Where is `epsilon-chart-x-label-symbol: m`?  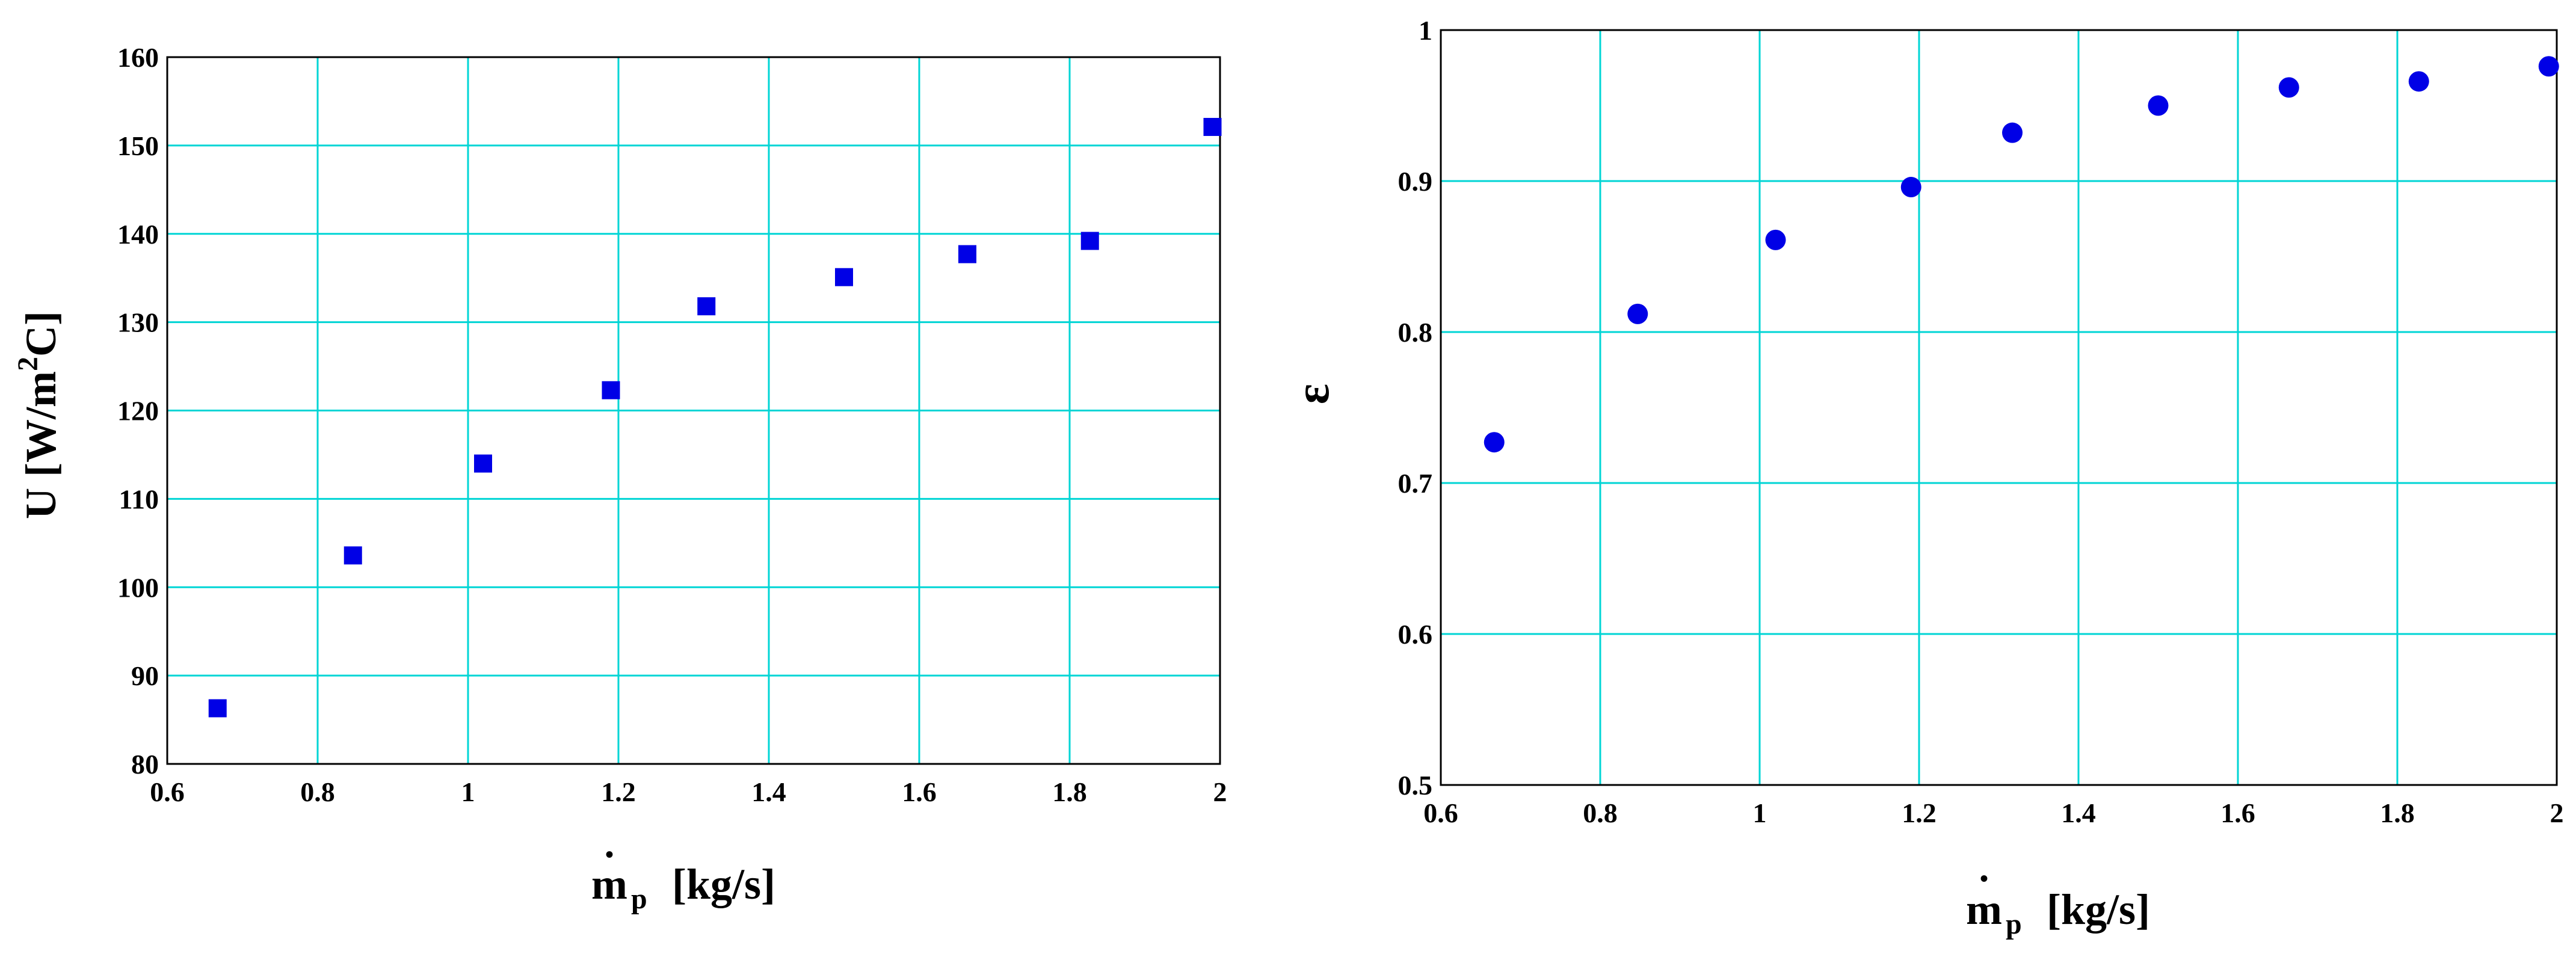
epsilon-chart-x-label-symbol: m is located at coordinates (1984, 909).